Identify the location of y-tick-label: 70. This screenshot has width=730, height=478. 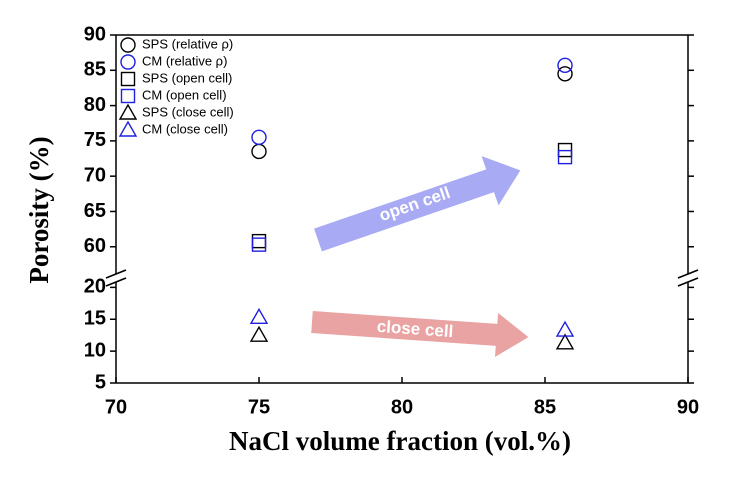
(95, 175).